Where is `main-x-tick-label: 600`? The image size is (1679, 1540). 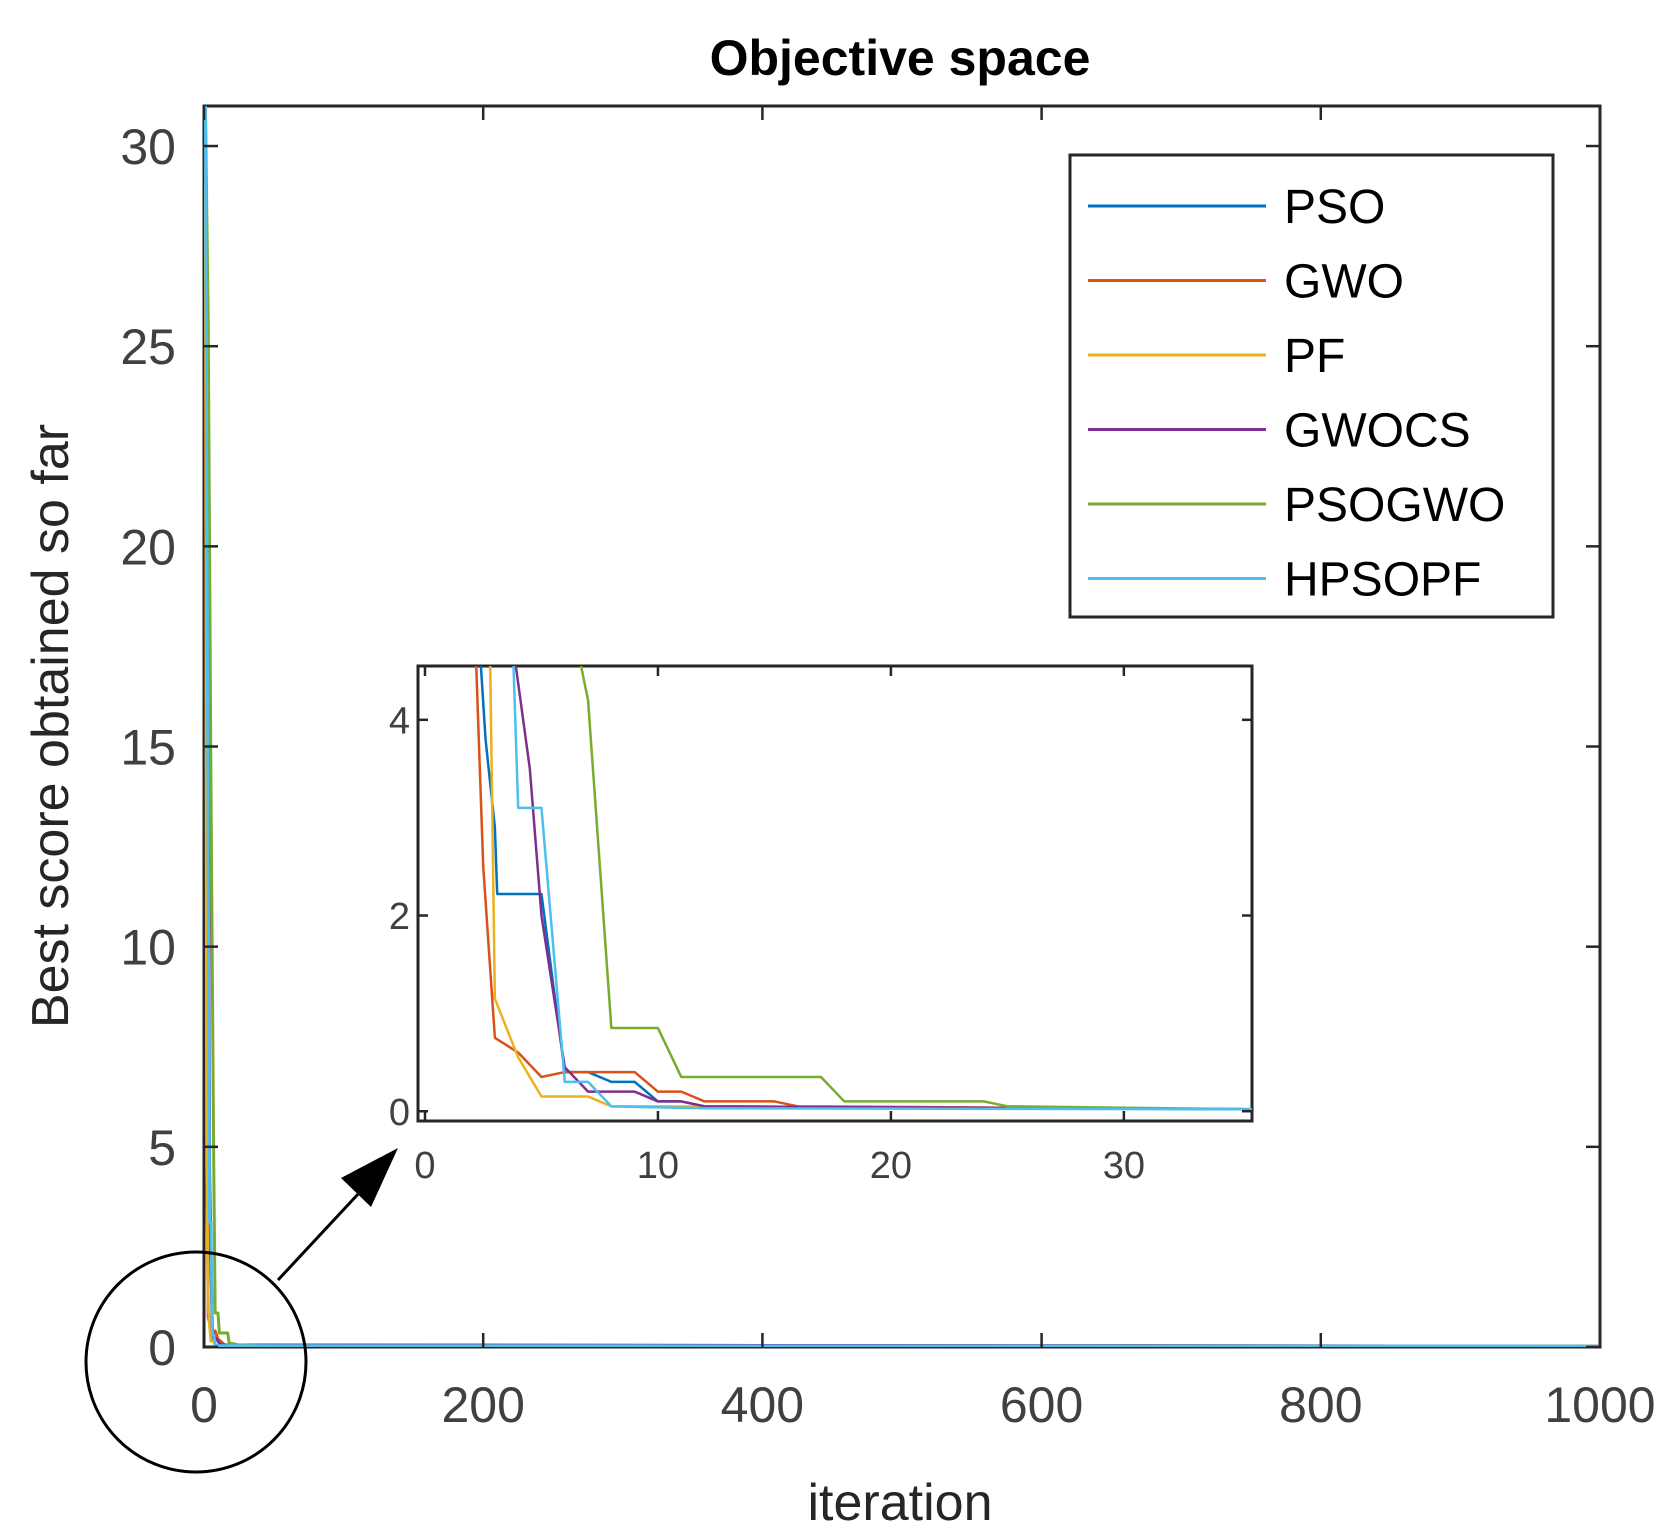
main-x-tick-label: 600 is located at coordinates (1041, 1405).